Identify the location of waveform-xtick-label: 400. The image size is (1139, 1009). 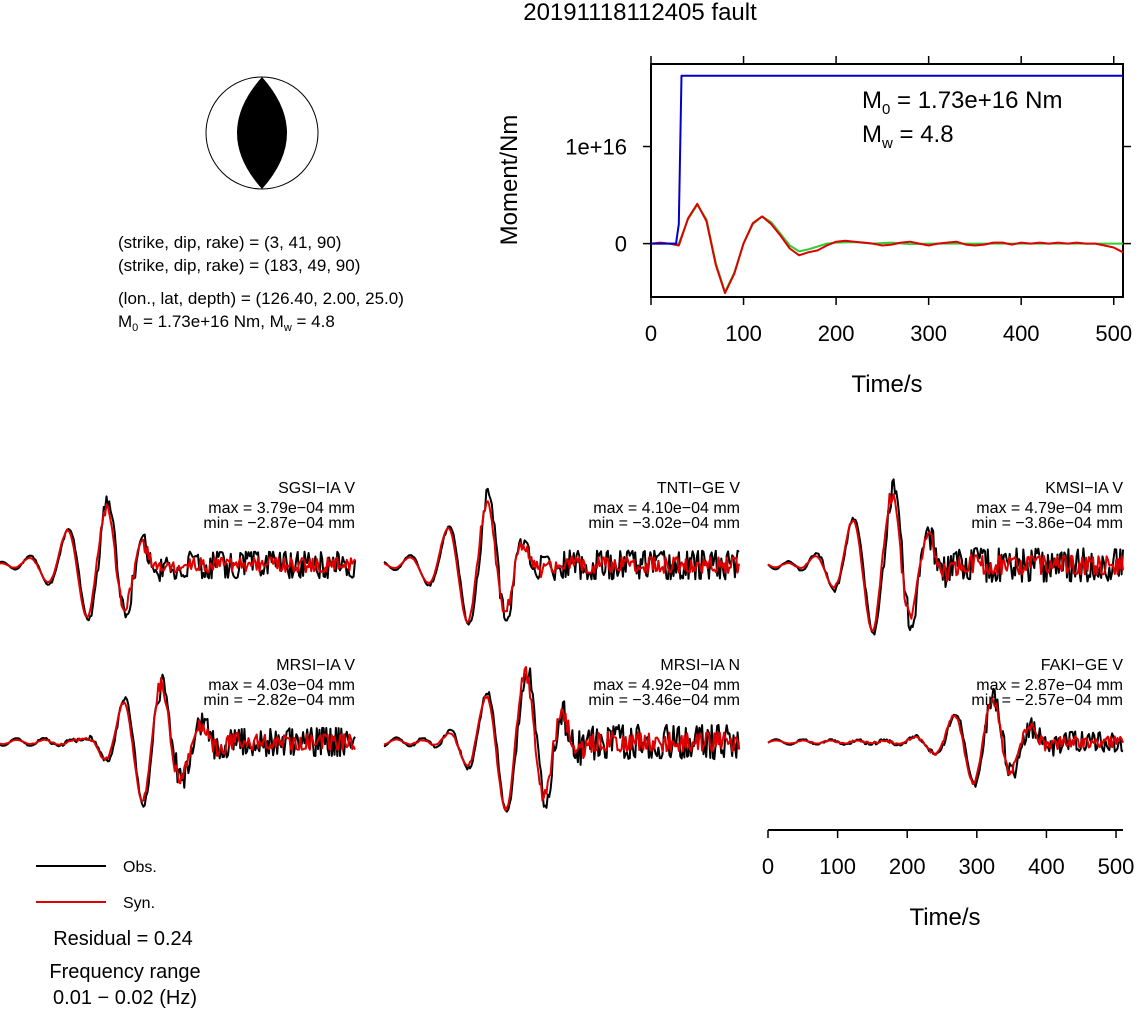
(1046, 866).